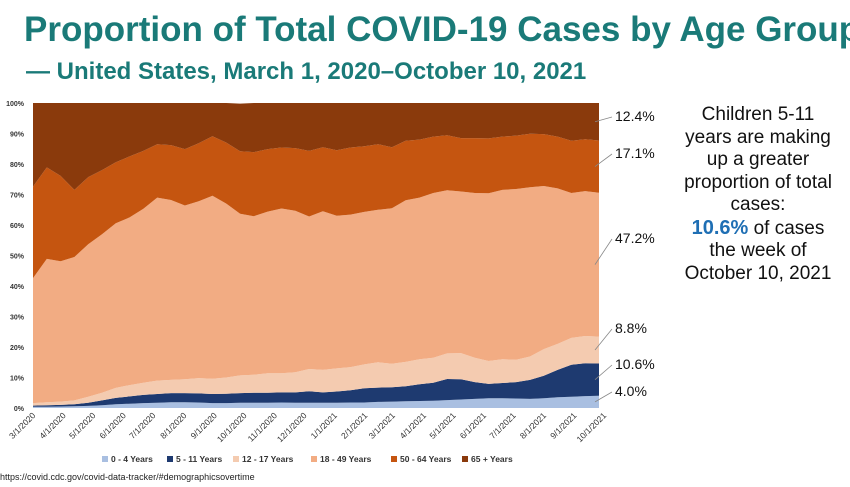 The width and height of the screenshot is (850, 487). Describe the element at coordinates (758, 250) in the screenshot. I see `callout-line: the week of` at that location.